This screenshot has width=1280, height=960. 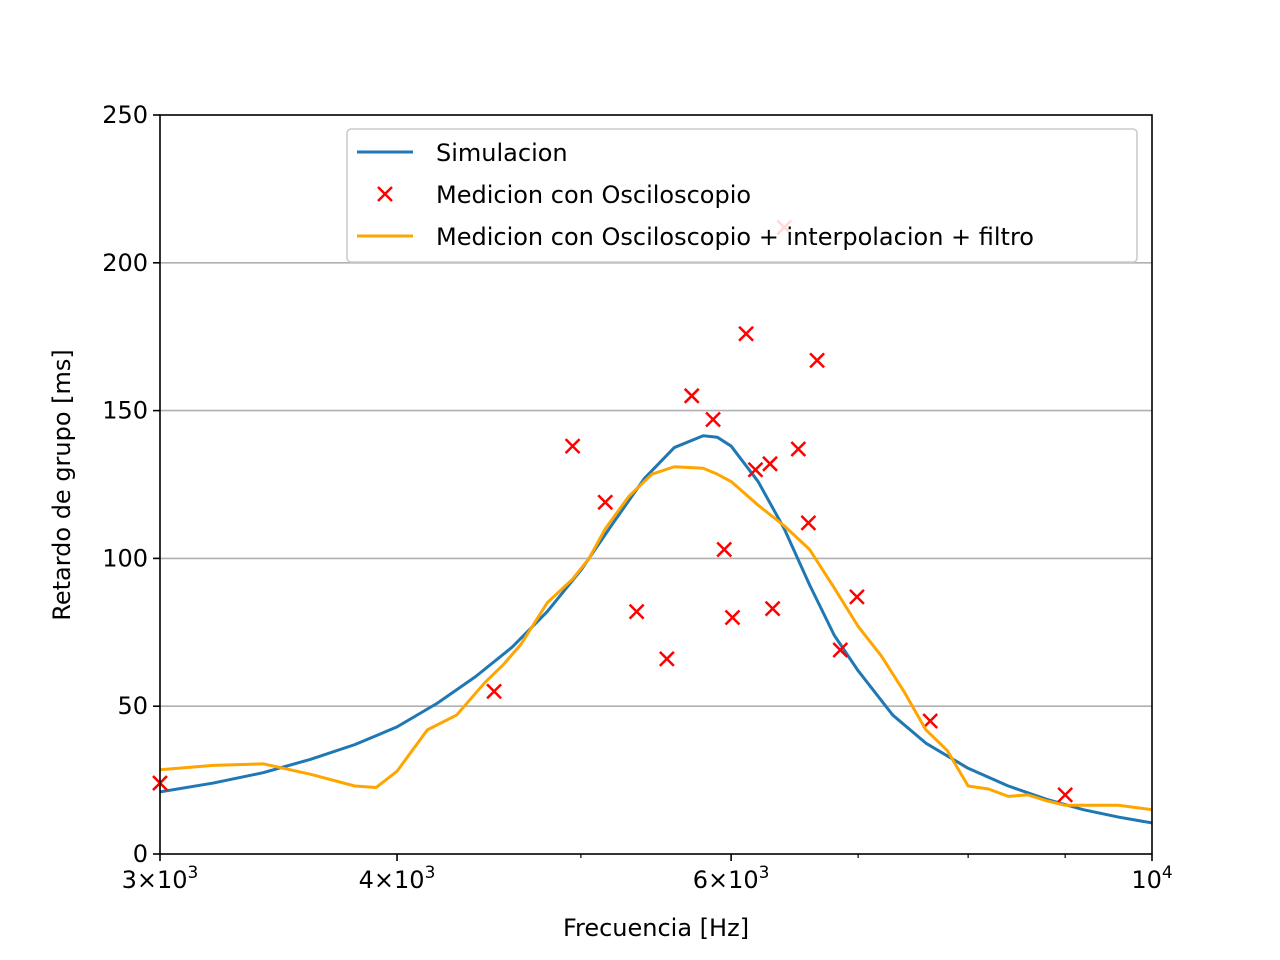 I want to click on legend-label: Medicion con Osciloscopio, so click(x=593, y=195).